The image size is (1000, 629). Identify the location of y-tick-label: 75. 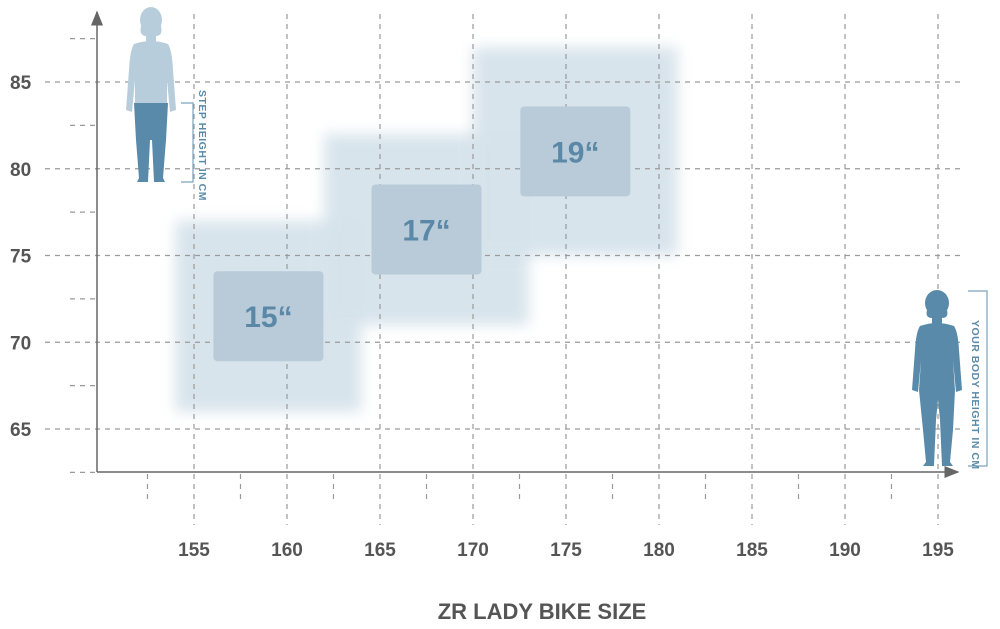
(21, 257).